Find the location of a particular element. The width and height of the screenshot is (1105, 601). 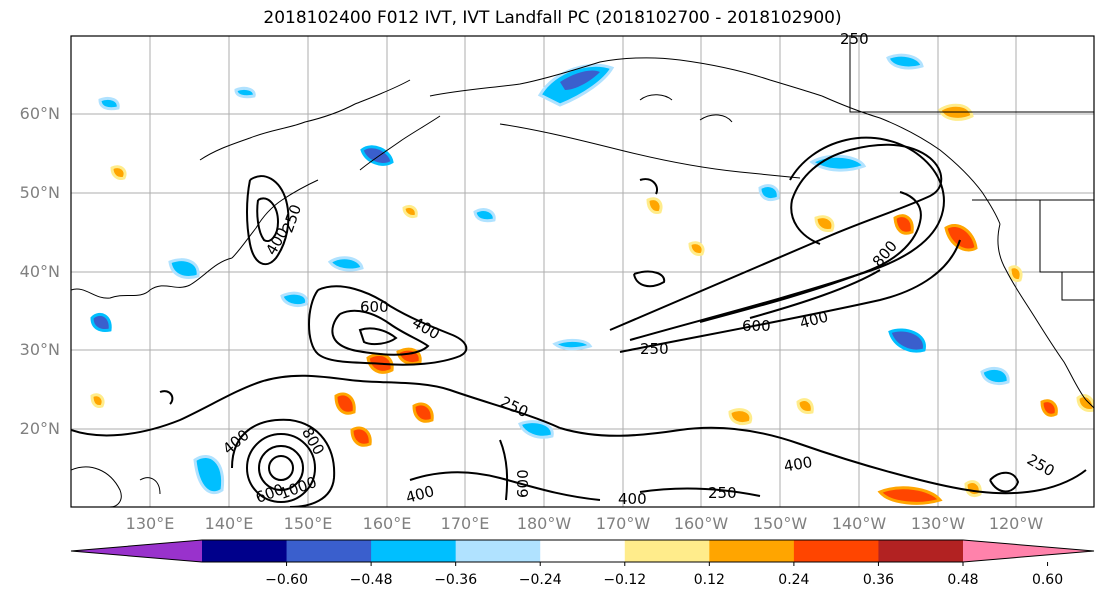

colorbar-tick-label: 0.12 is located at coordinates (709, 580).